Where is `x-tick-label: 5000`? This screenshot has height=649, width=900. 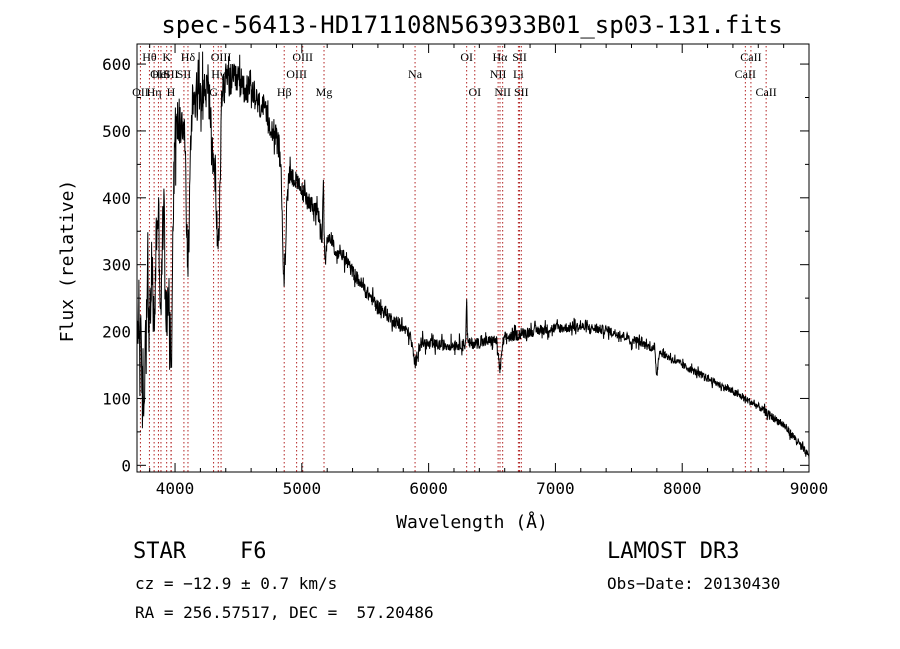
x-tick-label: 5000 is located at coordinates (302, 488).